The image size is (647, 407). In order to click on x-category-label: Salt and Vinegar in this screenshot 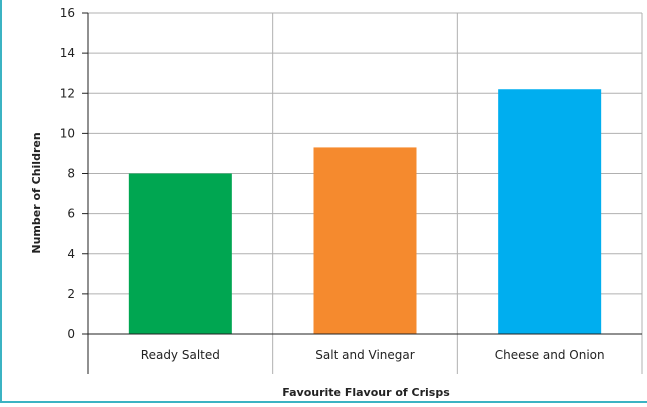, I will do `click(364, 355)`.